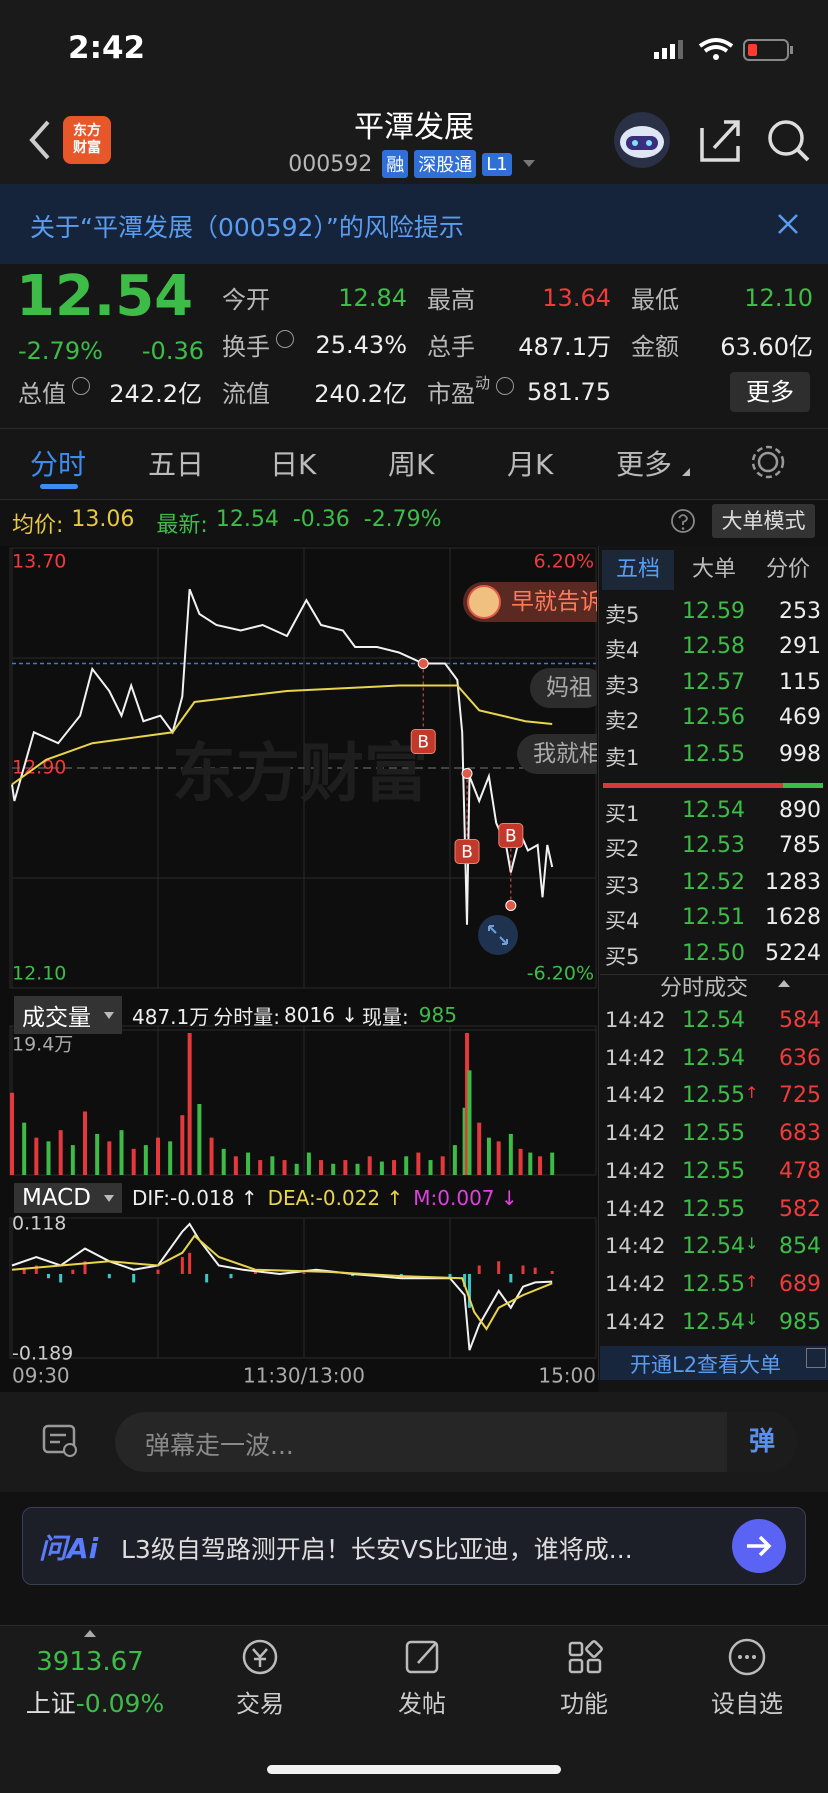 The width and height of the screenshot is (828, 1793). I want to click on book-volume: 115, so click(800, 682).